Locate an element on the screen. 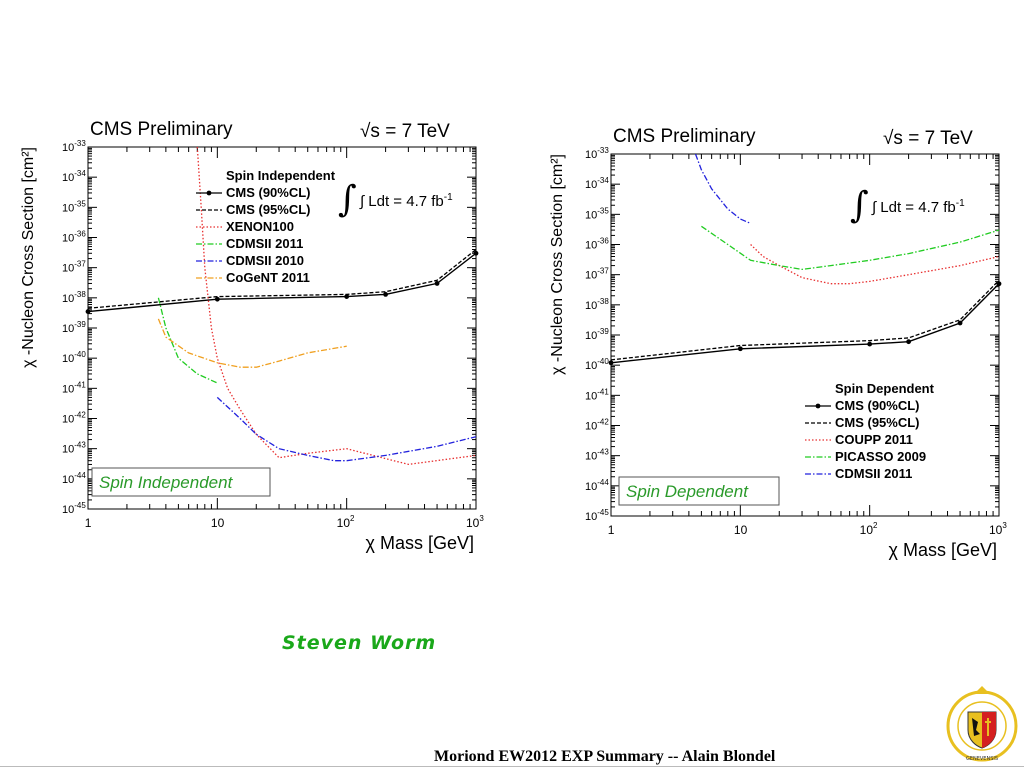 The height and width of the screenshot is (768, 1024). y-tick-label: 10-39 is located at coordinates (74, 327).